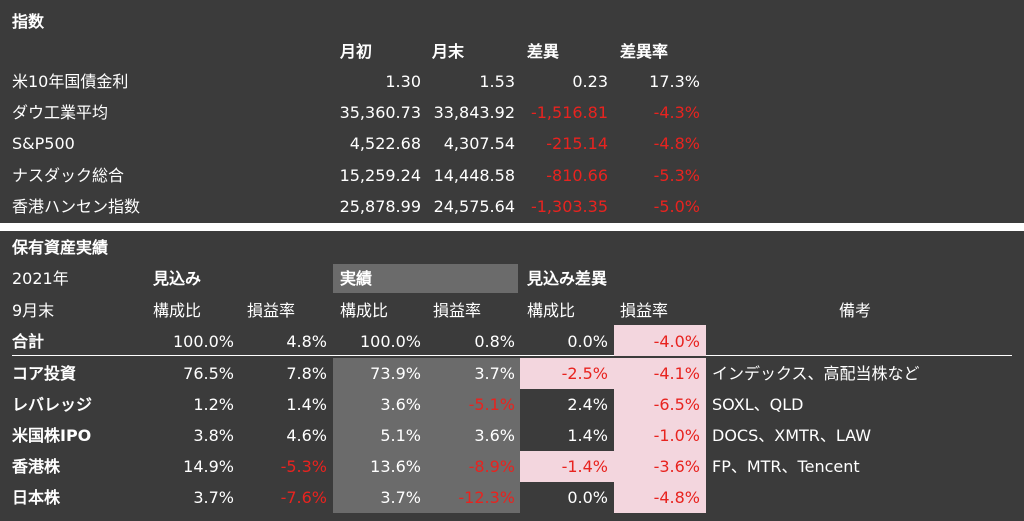 Image resolution: width=1024 pixels, height=521 pixels. Describe the element at coordinates (792, 435) in the screenshot. I see `note: DOCS、XMTR、LAW` at that location.